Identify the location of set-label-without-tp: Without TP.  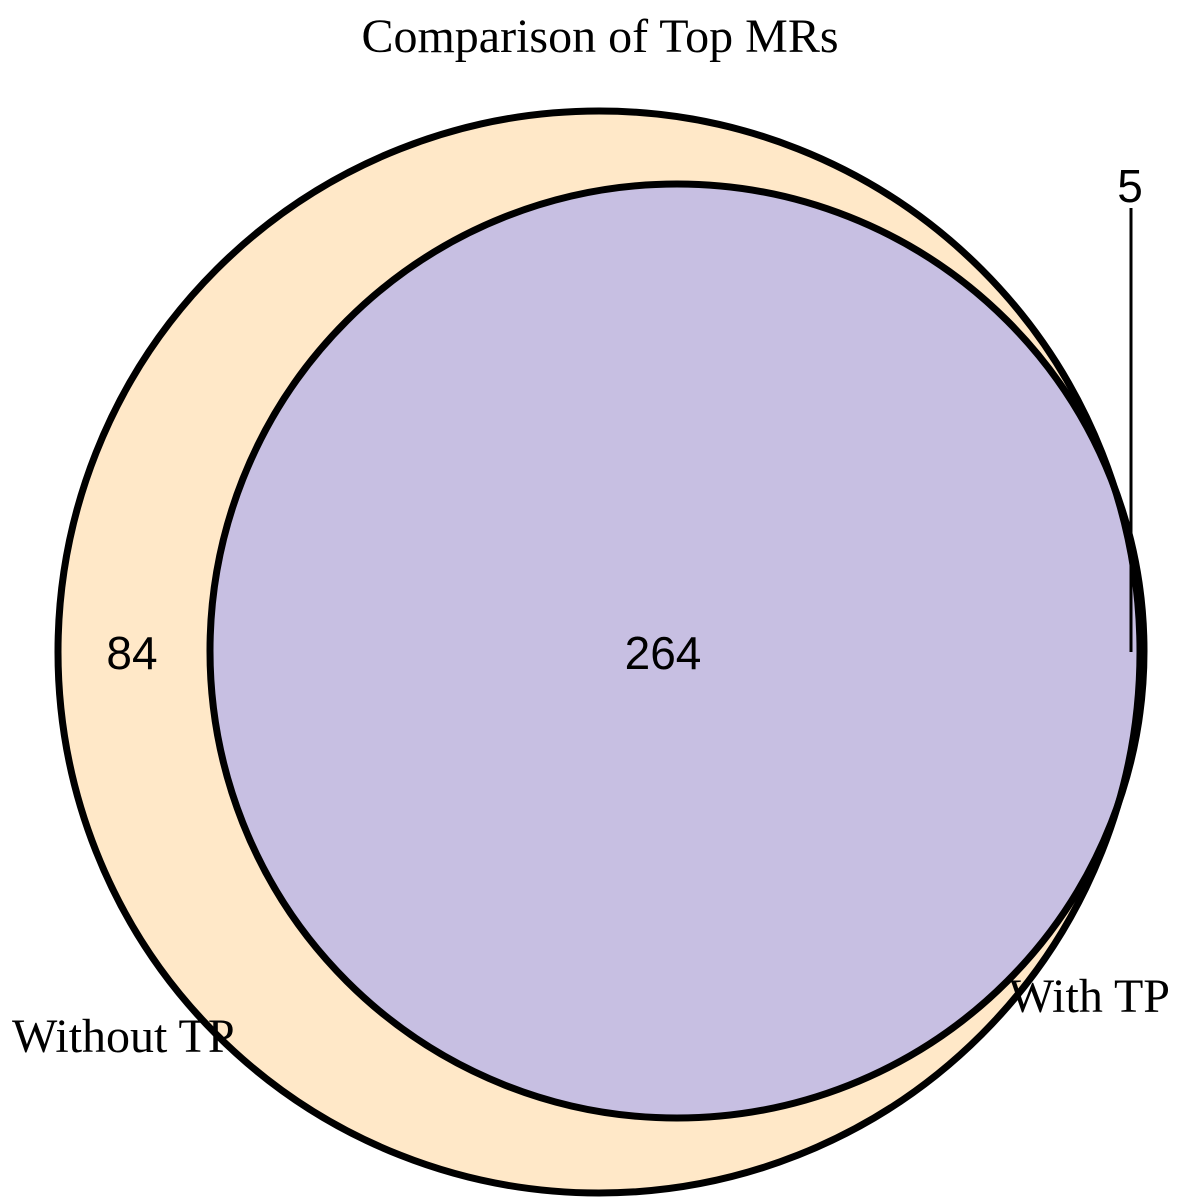
(123, 1036).